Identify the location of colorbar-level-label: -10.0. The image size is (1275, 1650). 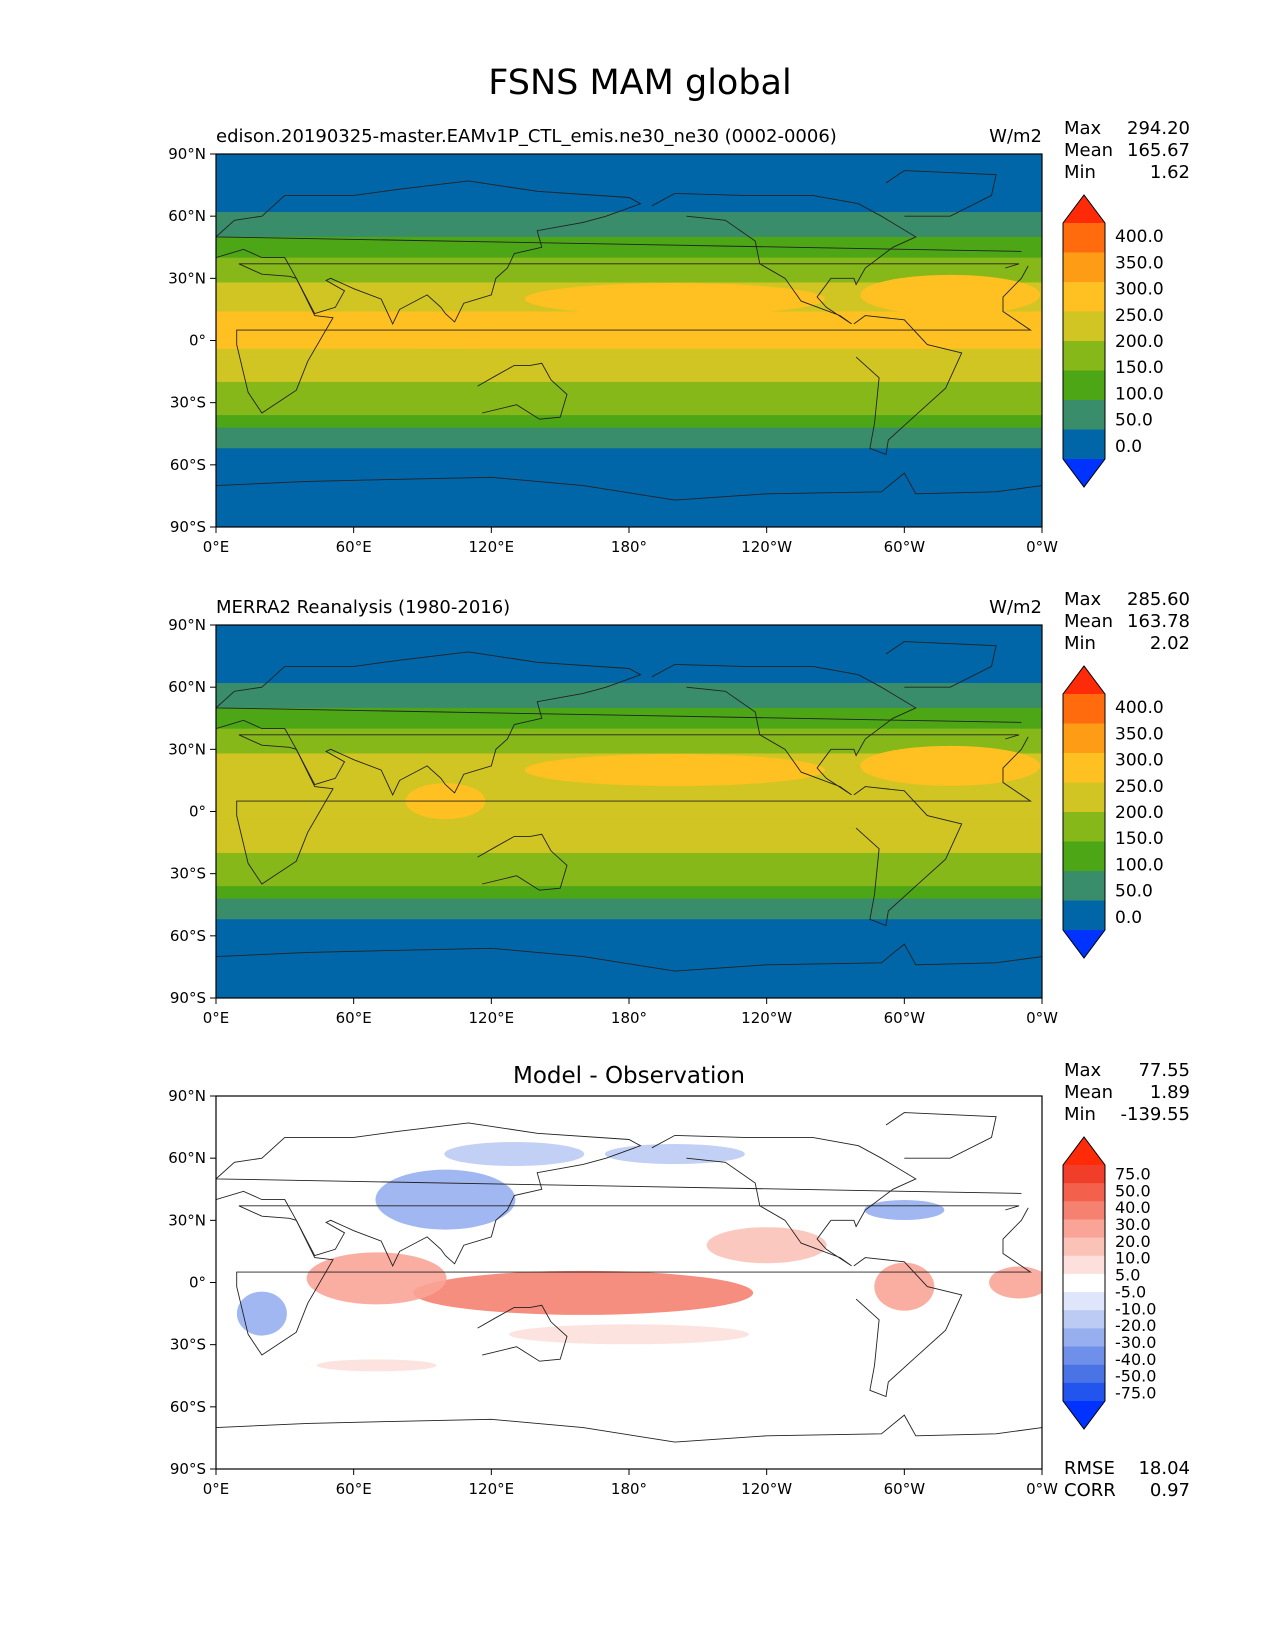
(1135, 1308).